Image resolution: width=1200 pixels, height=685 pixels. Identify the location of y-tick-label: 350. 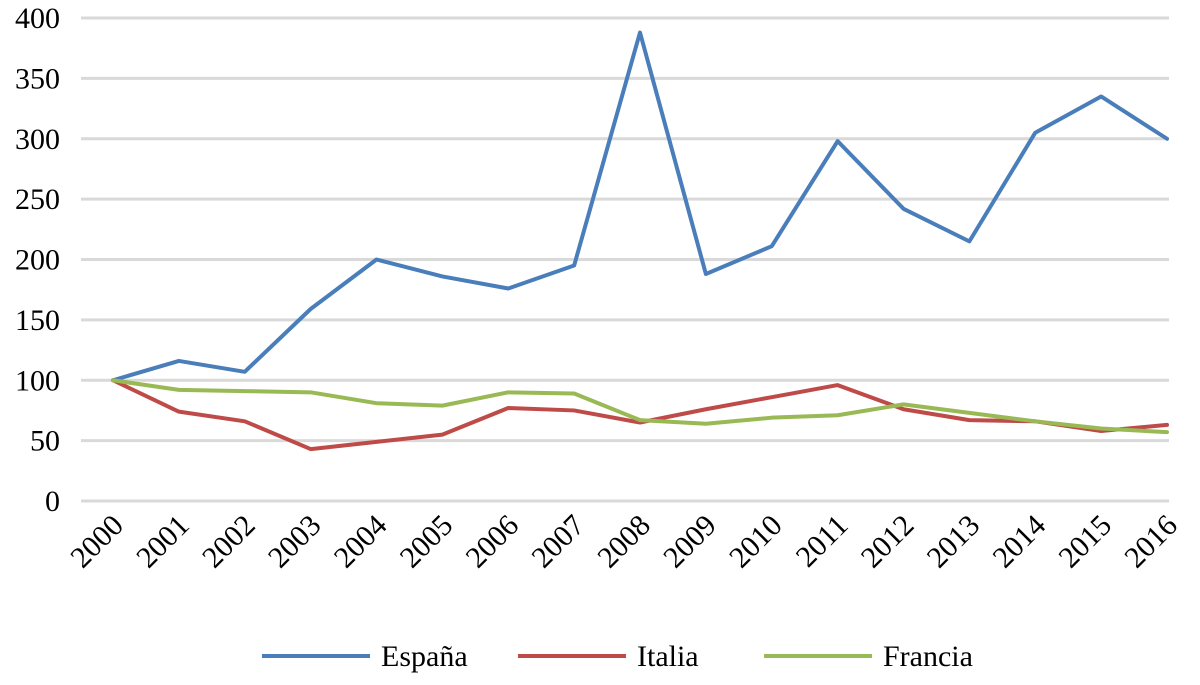
(37, 78).